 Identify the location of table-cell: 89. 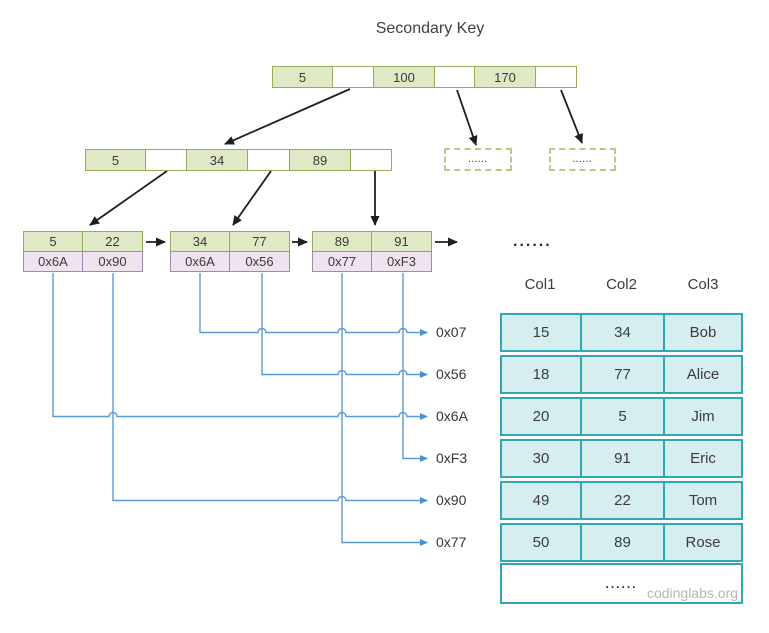
(623, 542).